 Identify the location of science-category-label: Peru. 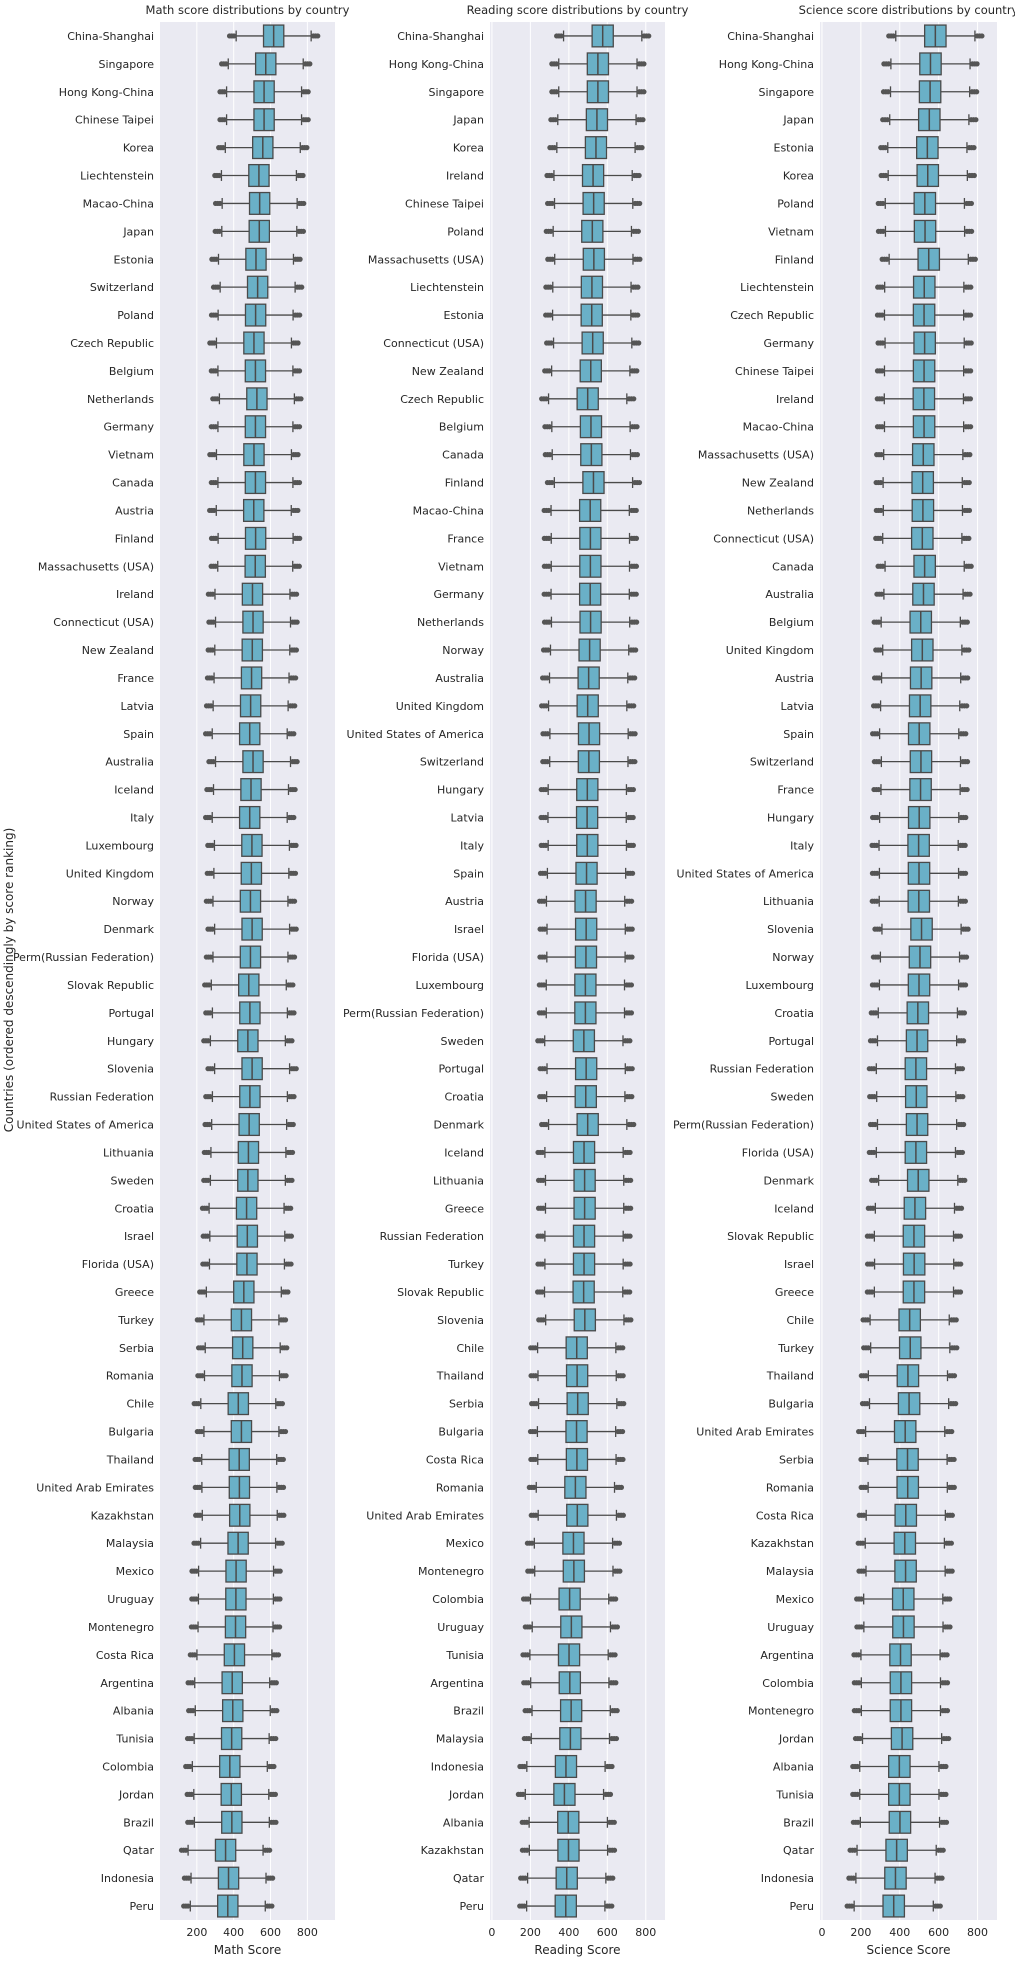
(801, 1906).